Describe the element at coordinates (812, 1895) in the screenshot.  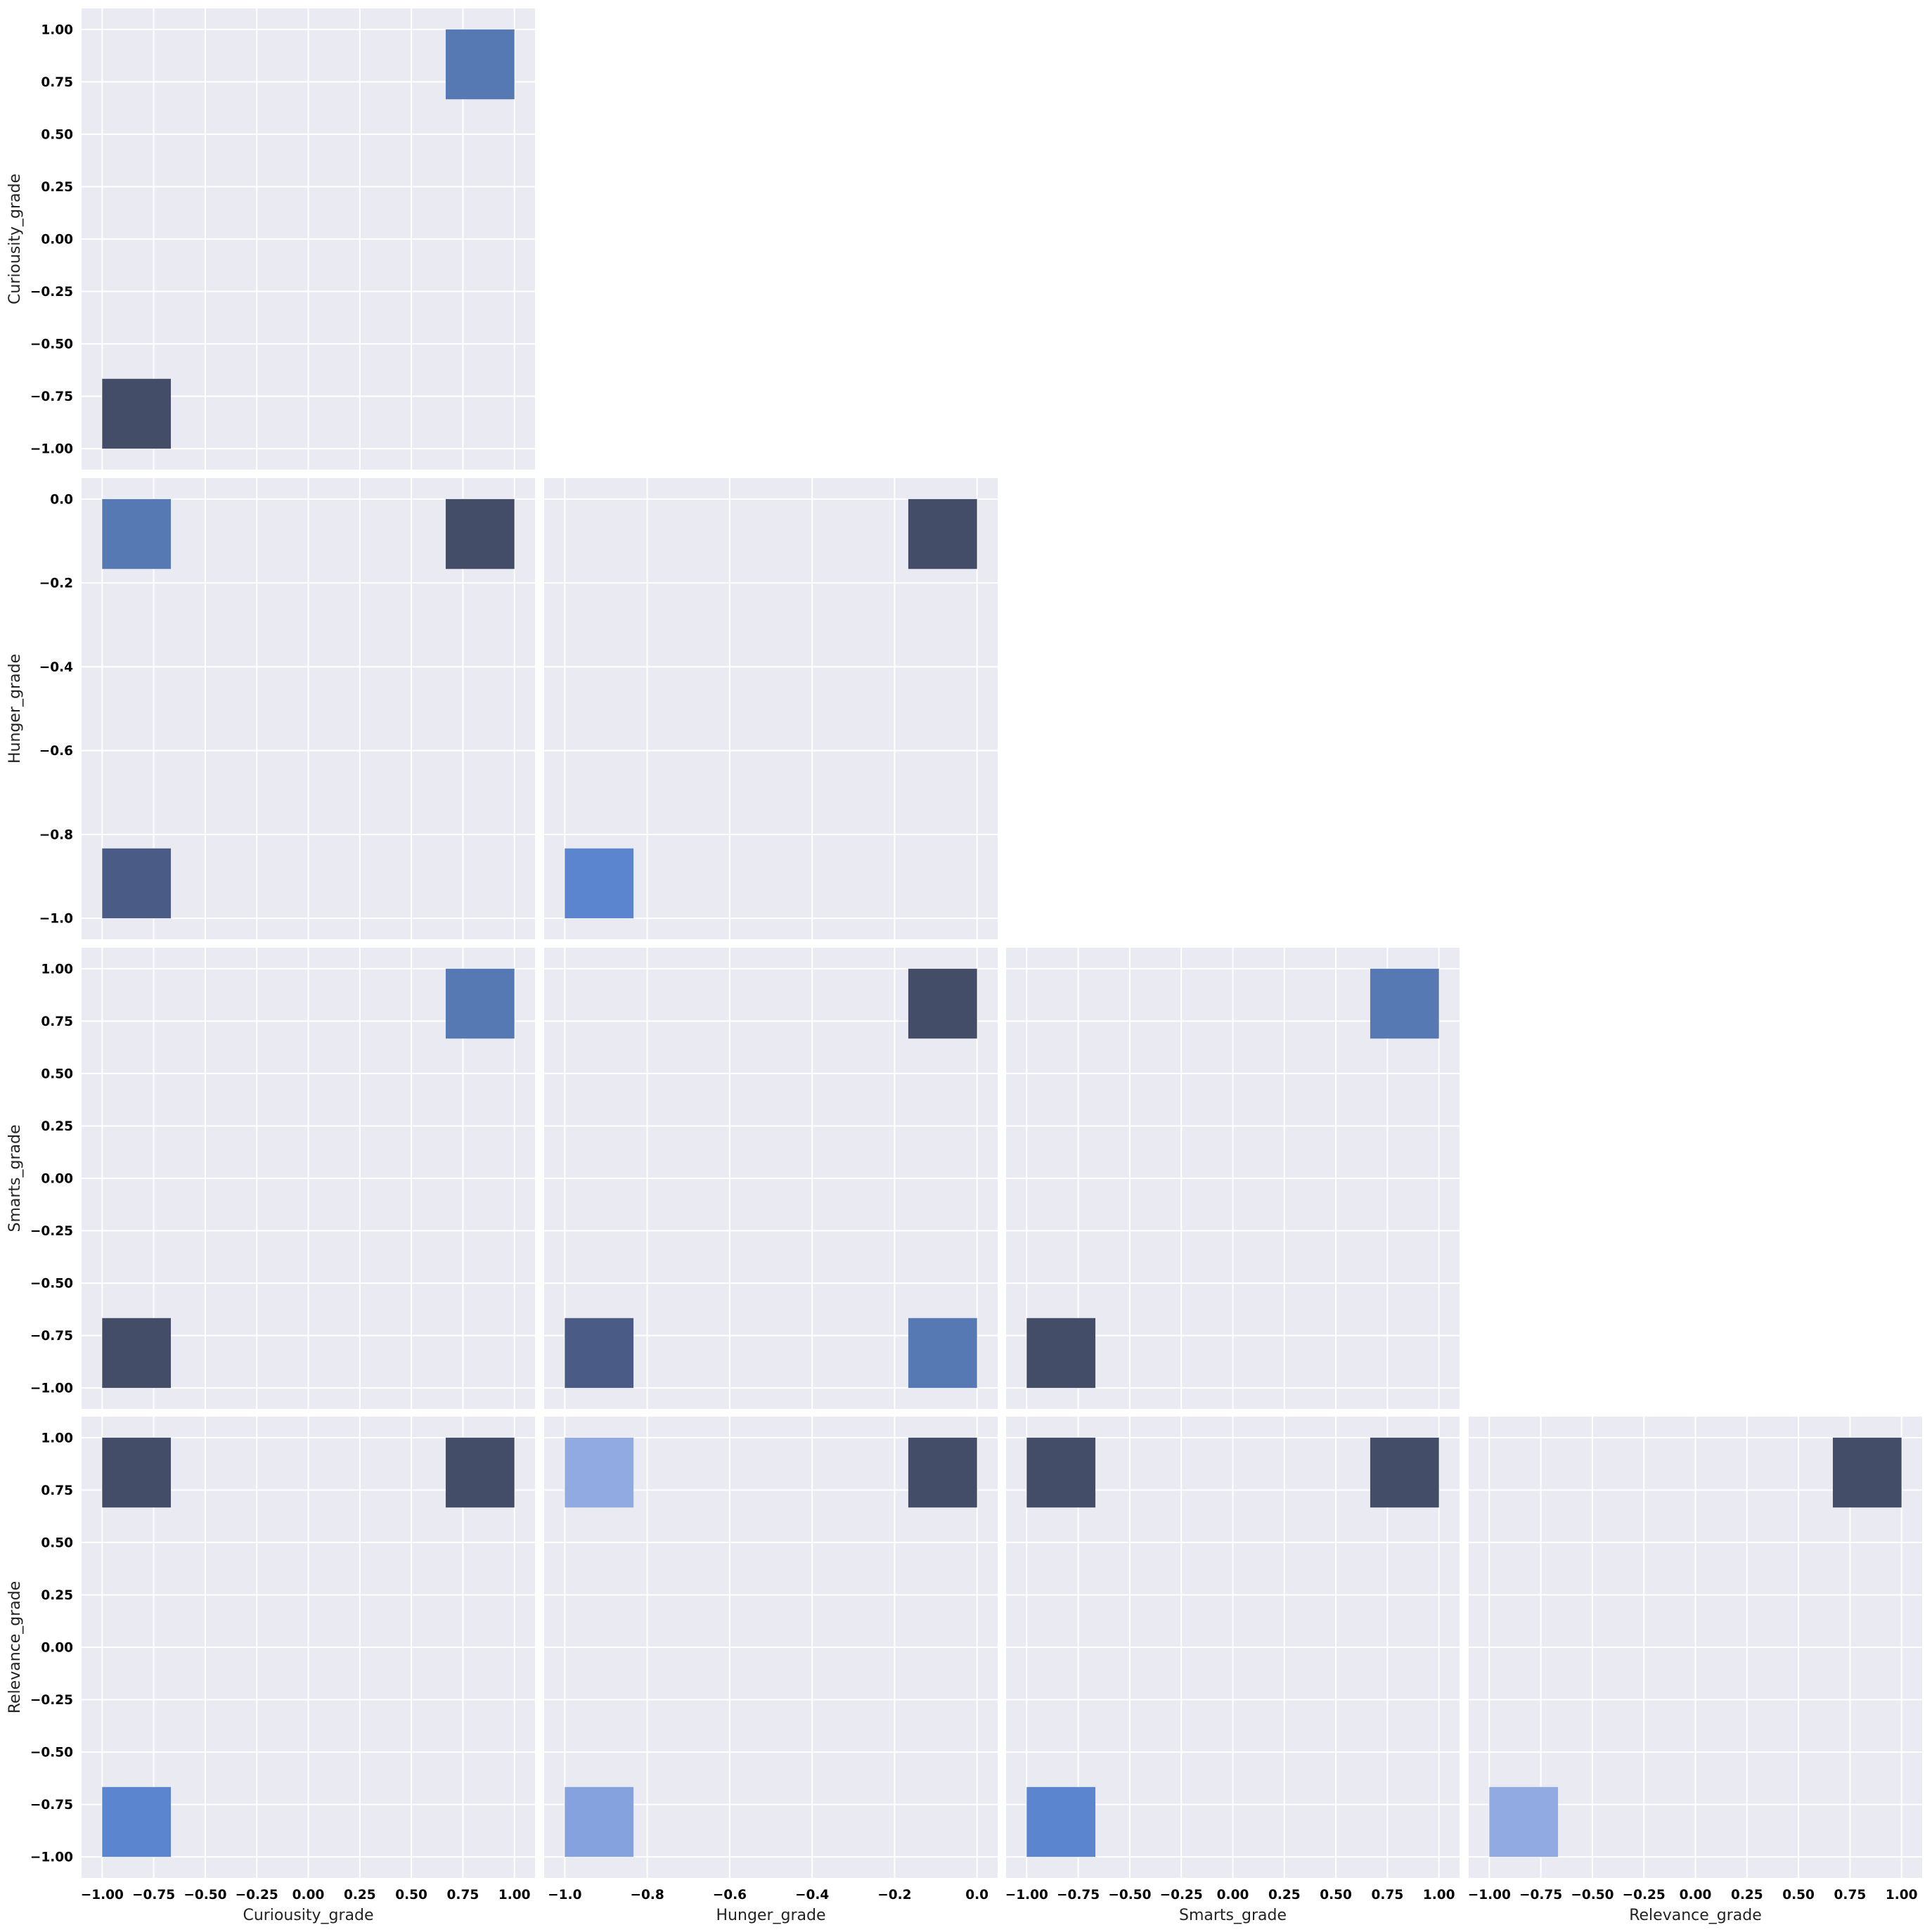
I see `x-tick-label: −0.4` at that location.